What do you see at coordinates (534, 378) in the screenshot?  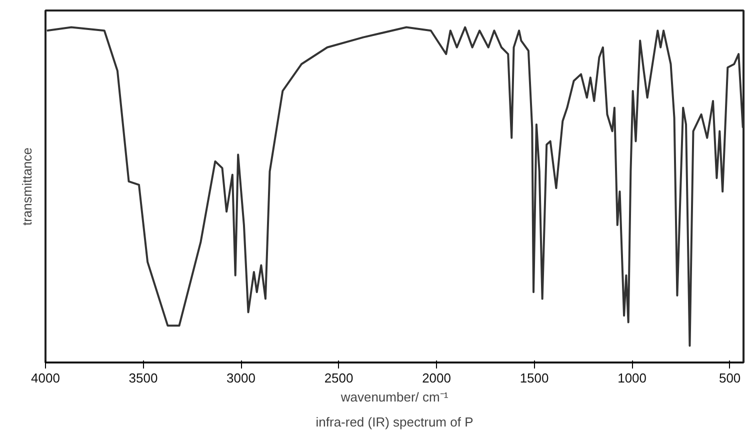 I see `x-tick-label: 1500` at bounding box center [534, 378].